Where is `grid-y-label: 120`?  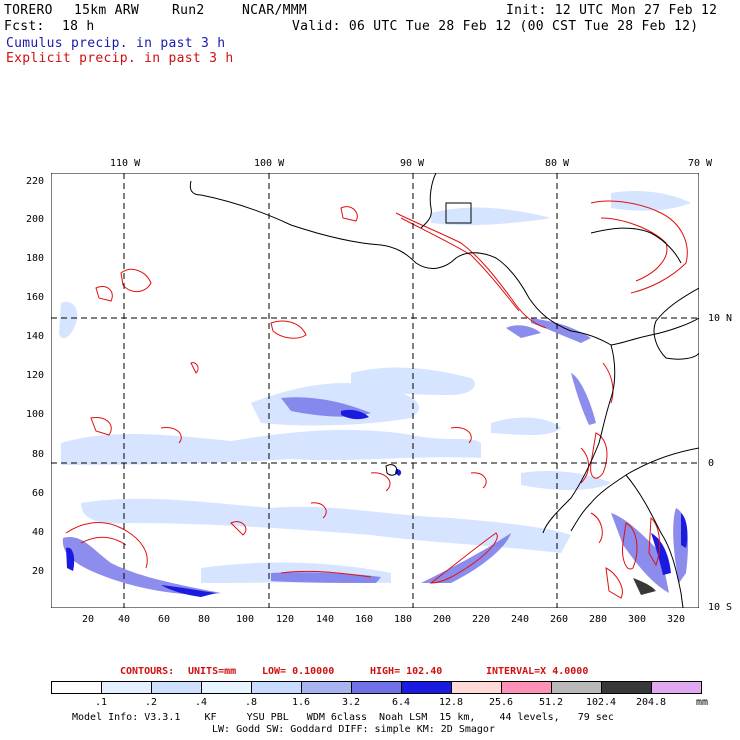 grid-y-label: 120 is located at coordinates (35, 375).